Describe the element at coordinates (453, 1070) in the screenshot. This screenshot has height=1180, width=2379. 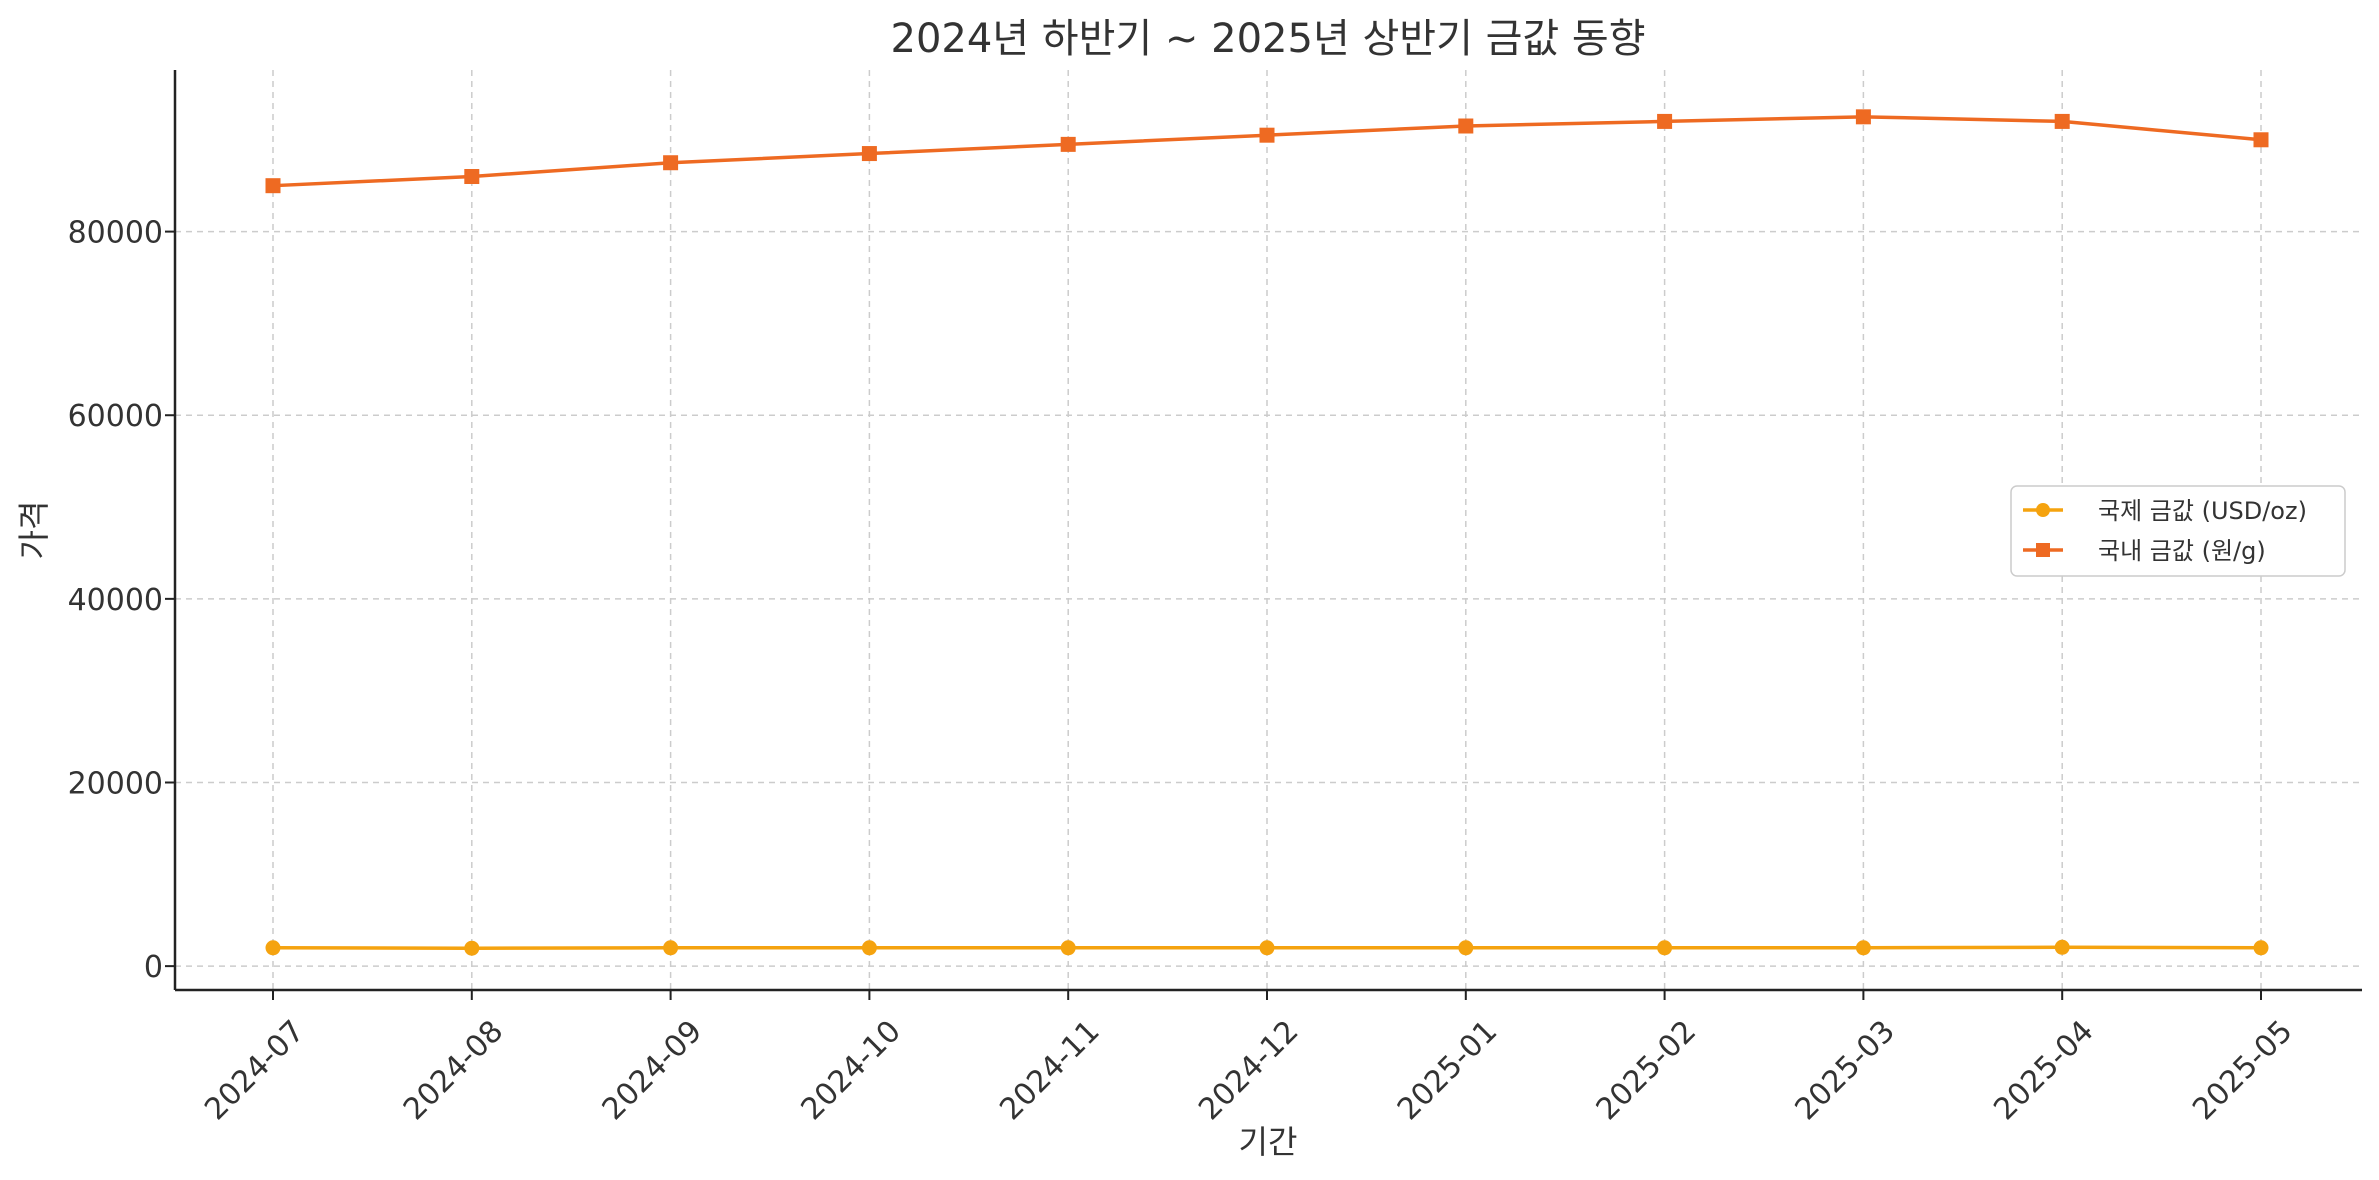
I see `x-tick-label: 2024-08` at that location.